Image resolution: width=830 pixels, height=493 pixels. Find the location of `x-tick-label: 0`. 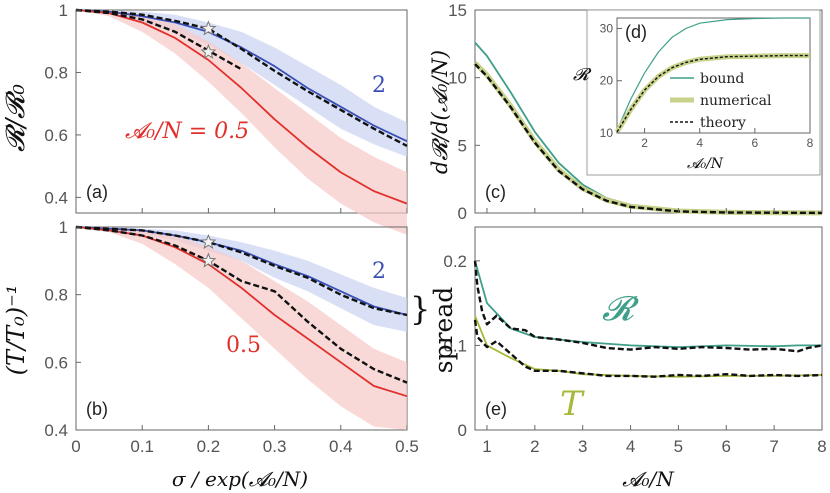

x-tick-label: 0 is located at coordinates (75, 446).